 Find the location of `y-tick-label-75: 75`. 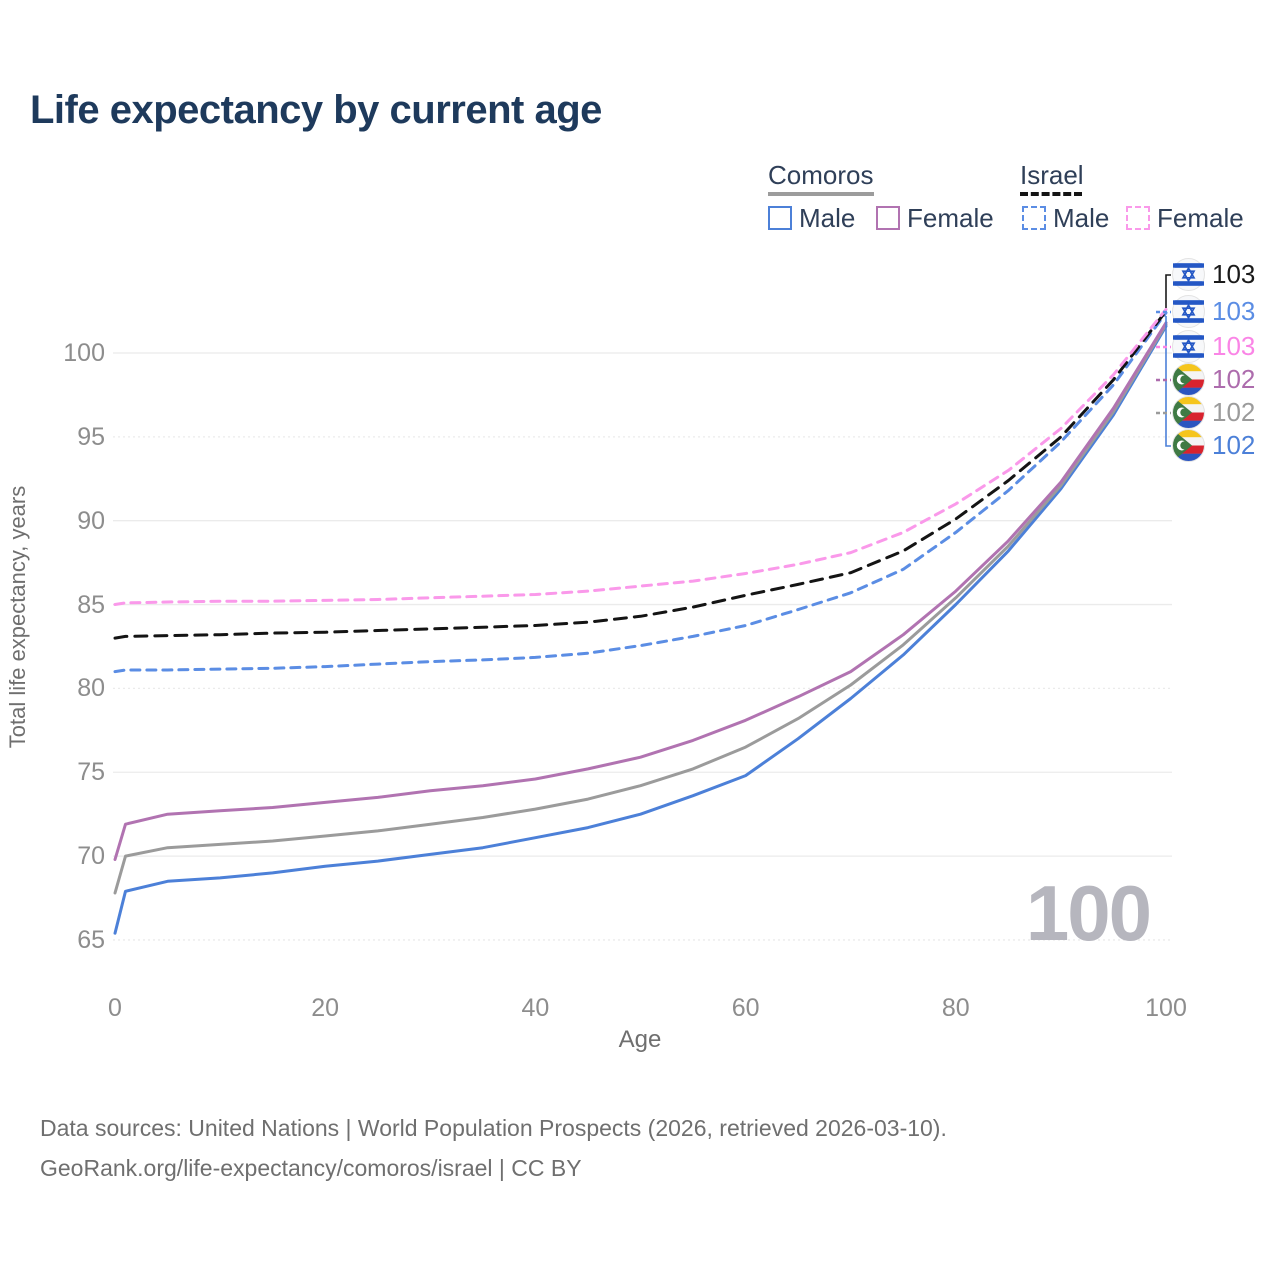

y-tick-label-75: 75 is located at coordinates (91, 772).